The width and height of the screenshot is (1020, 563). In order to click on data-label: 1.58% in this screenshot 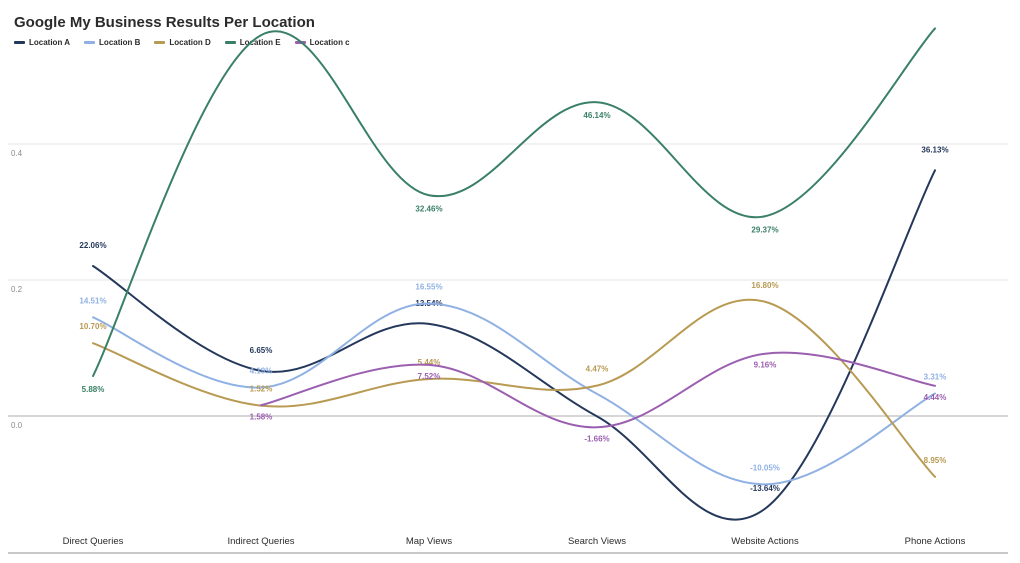, I will do `click(261, 416)`.